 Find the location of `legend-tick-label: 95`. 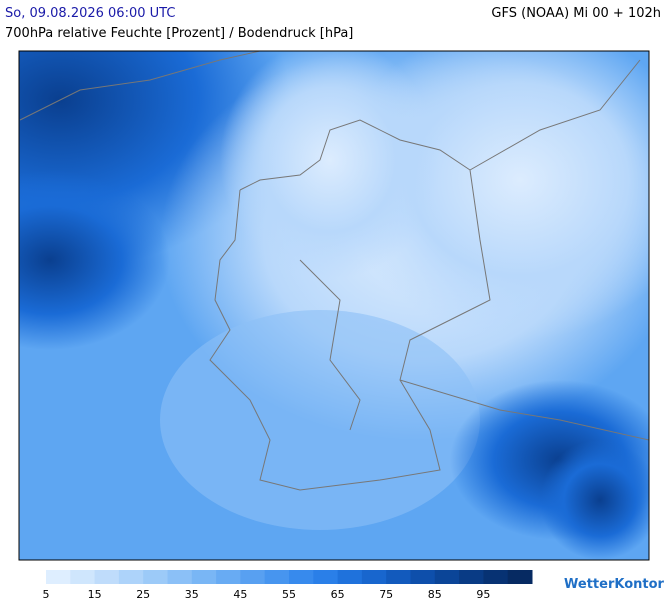

legend-tick-label: 95 is located at coordinates (483, 594).